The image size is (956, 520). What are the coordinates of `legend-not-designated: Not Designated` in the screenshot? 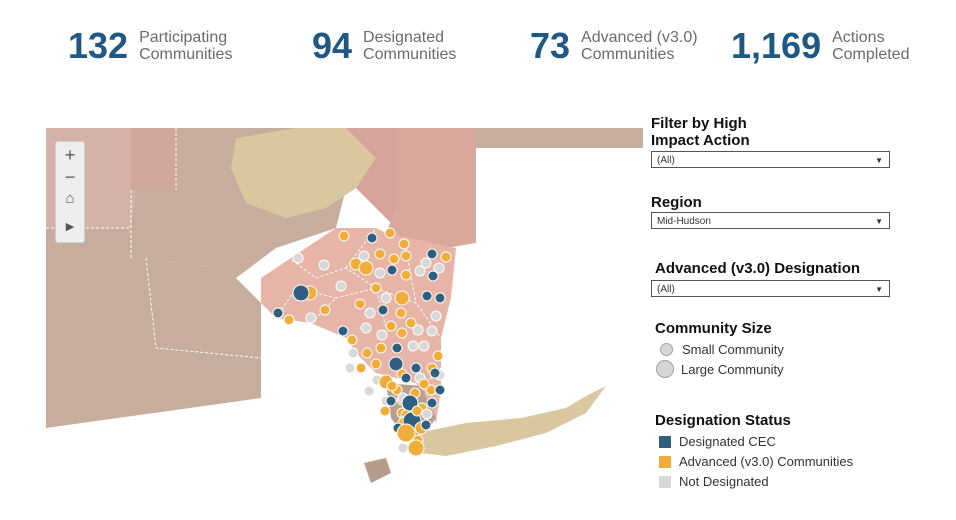 It's located at (714, 481).